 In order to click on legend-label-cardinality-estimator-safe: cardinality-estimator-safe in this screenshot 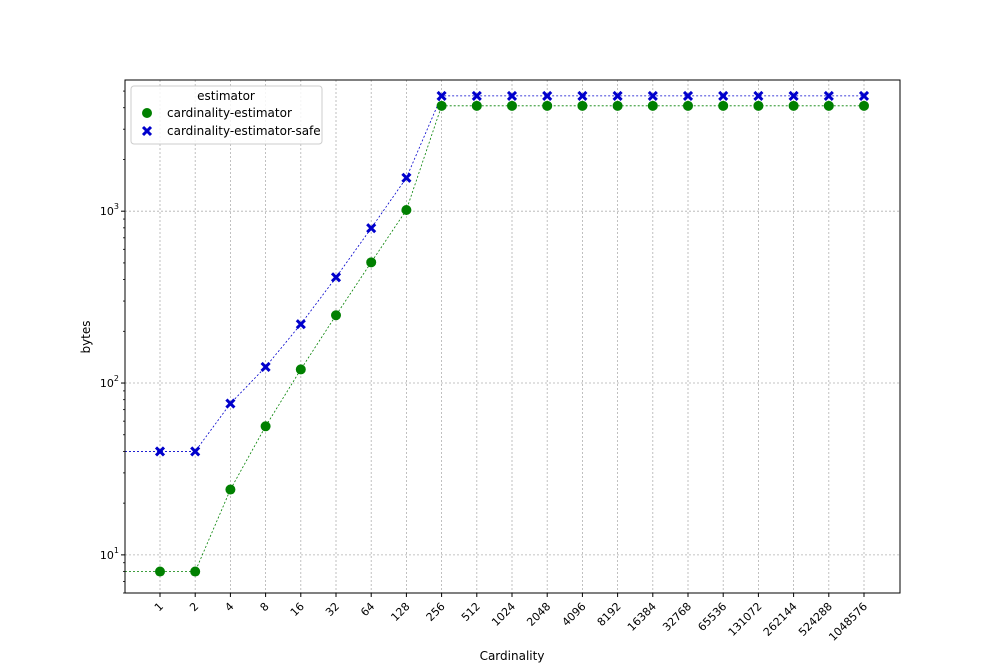, I will do `click(244, 131)`.